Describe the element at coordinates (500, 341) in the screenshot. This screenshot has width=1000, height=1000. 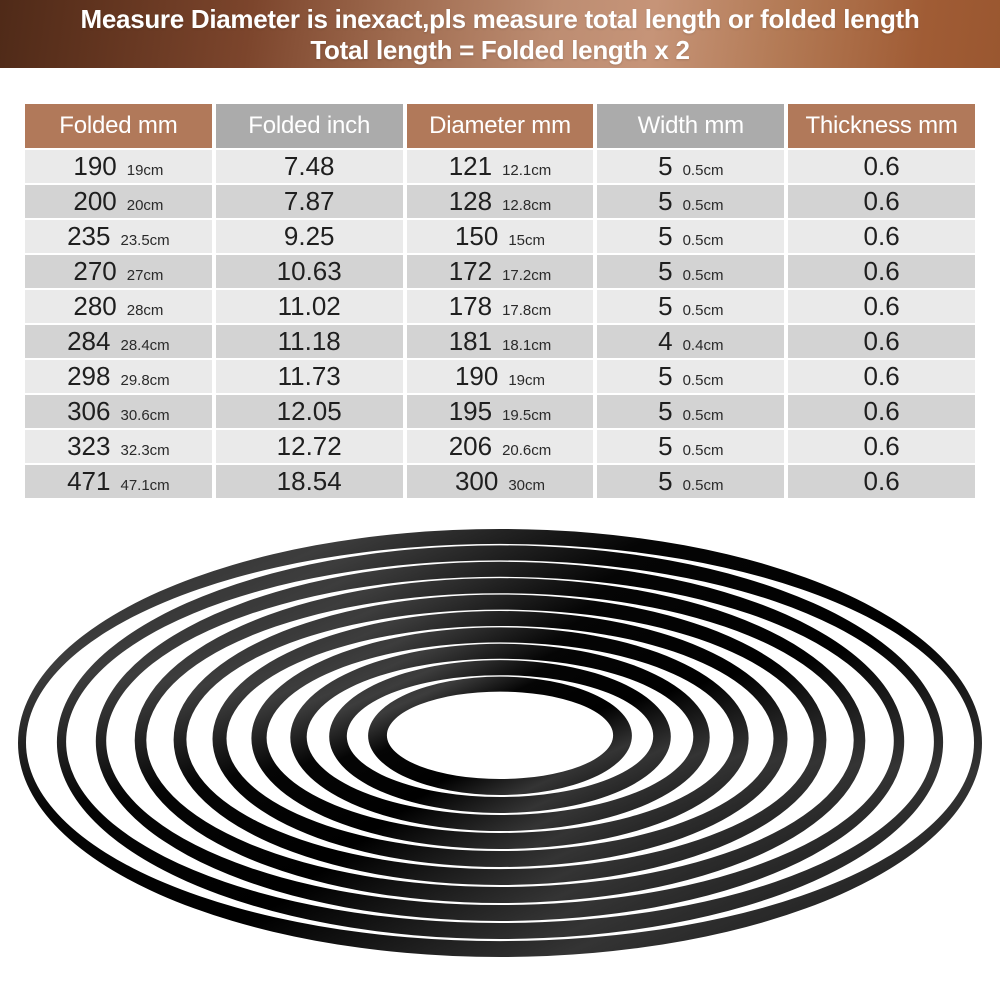
I see `table-row: 284 28.4cm 11.18 181 18.1cm 4 0.4cm` at that location.